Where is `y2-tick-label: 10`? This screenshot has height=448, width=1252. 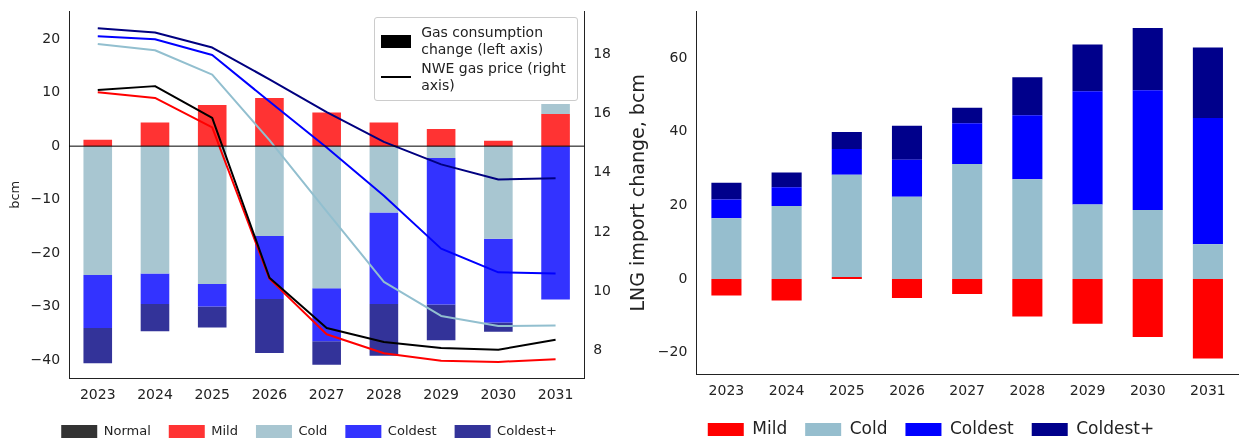 y2-tick-label: 10 is located at coordinates (602, 289).